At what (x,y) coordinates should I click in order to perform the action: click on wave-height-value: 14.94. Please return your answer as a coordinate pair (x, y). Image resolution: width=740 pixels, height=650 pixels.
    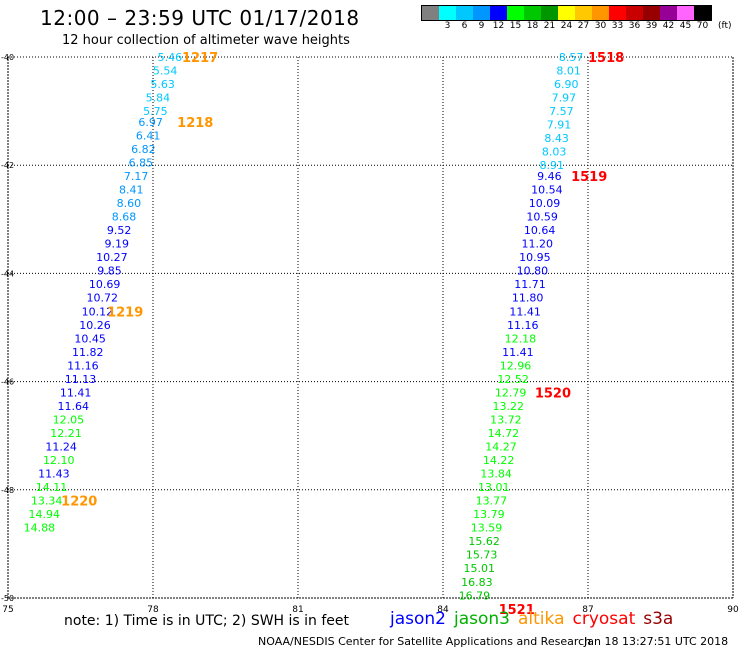
    Looking at the image, I should click on (45, 514).